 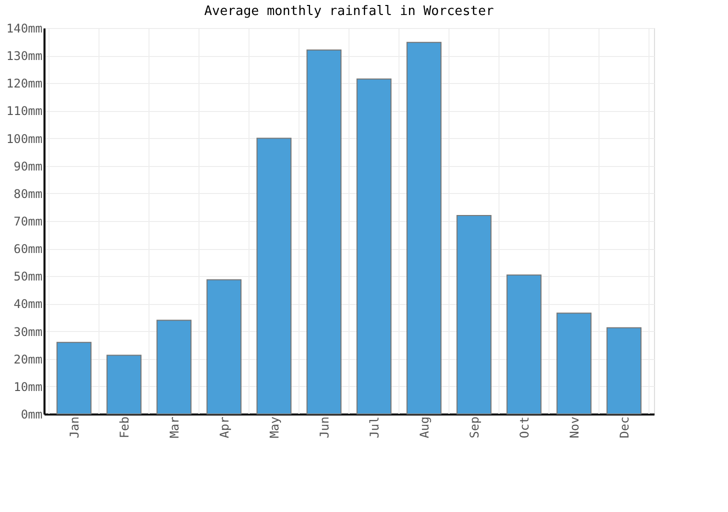 I want to click on x-tick-label: Feb, so click(x=125, y=427).